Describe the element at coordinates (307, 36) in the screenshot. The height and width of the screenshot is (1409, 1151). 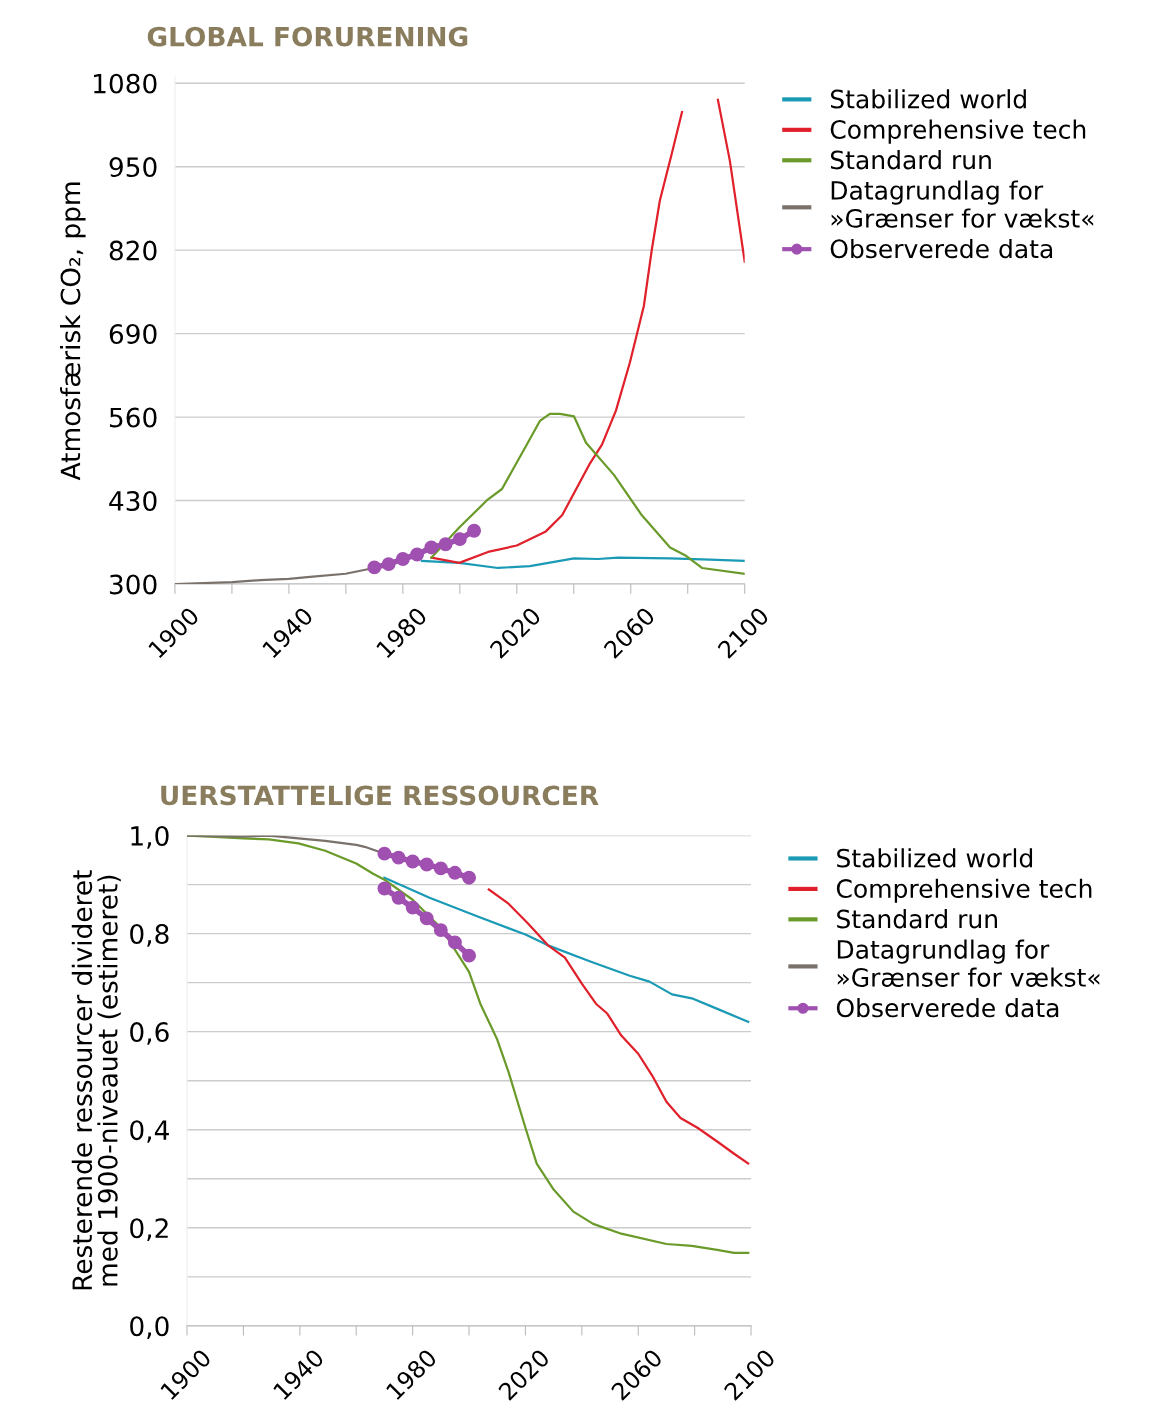
I see `chart-title: GLOBAL FORURENING` at that location.